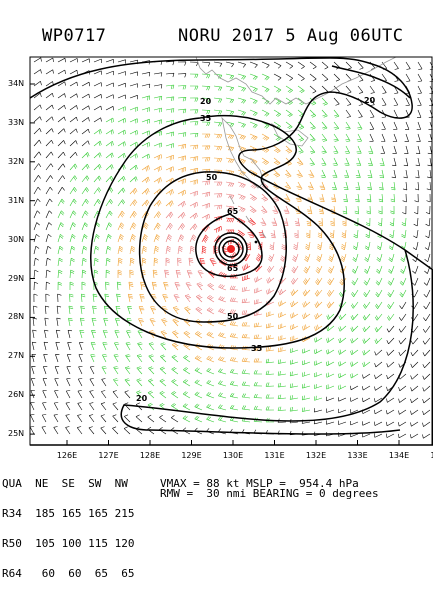 The height and width of the screenshot is (589, 433). I want to click on lon-tick-131E: 131E, so click(274, 455).